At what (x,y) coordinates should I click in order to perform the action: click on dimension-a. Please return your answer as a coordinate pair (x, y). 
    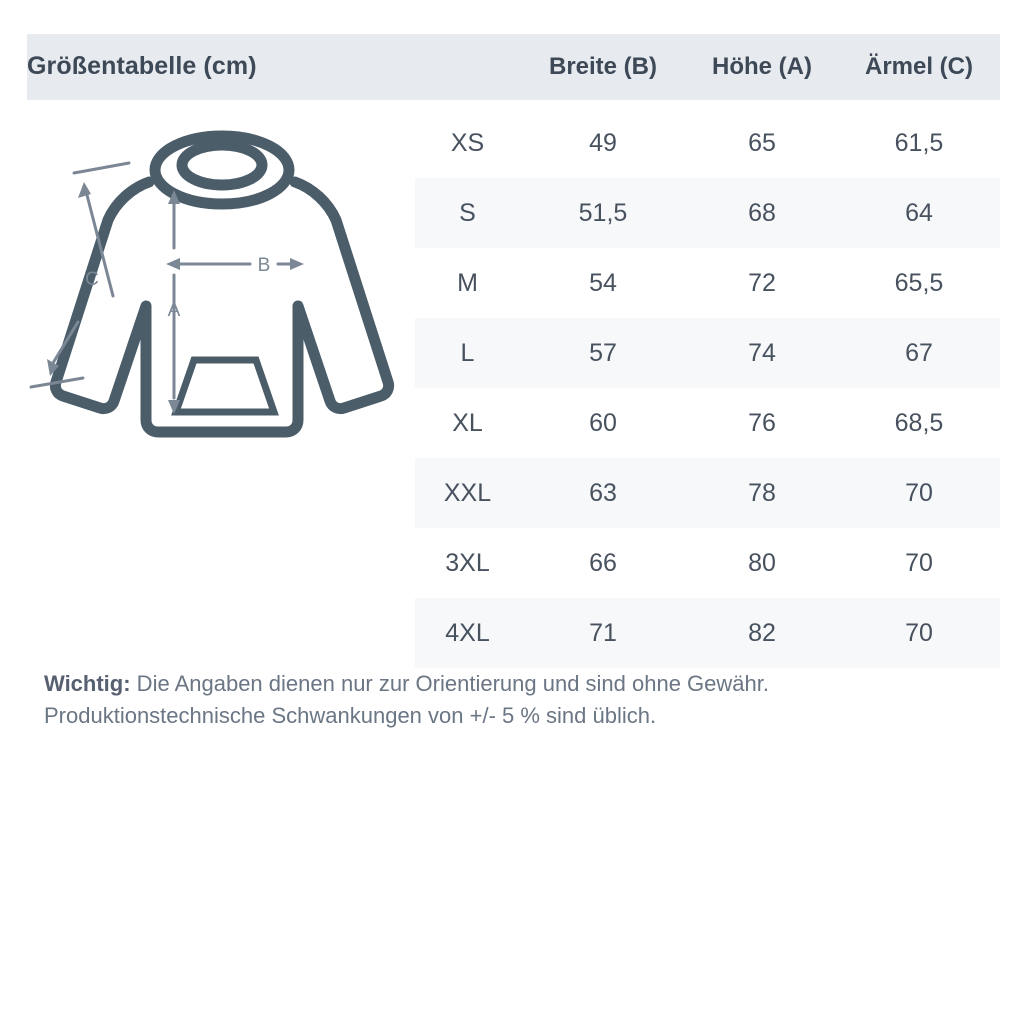
    Looking at the image, I should click on (174, 302).